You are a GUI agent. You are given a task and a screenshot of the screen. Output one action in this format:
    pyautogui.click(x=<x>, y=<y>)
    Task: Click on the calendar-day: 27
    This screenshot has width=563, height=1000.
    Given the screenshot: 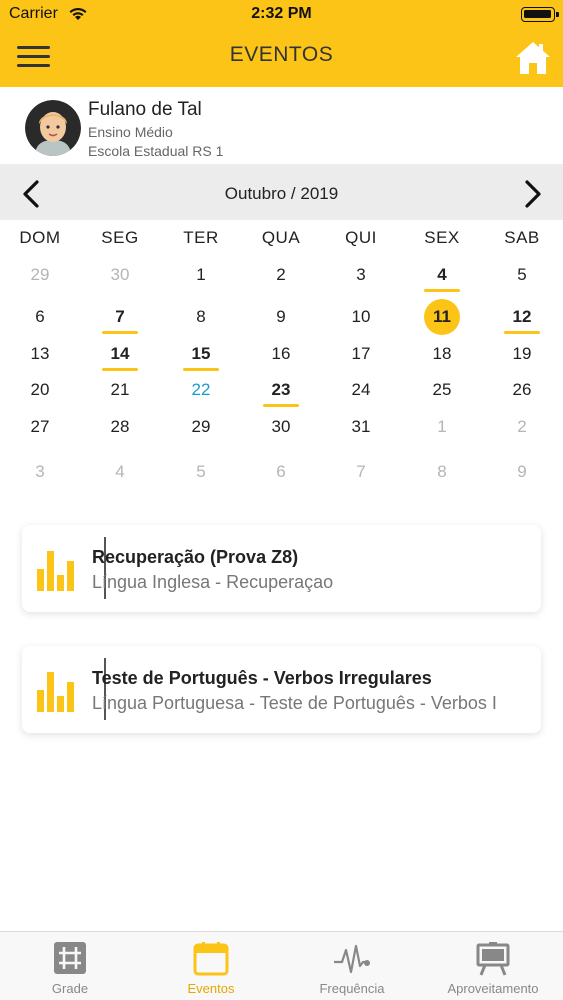 What is the action you would take?
    pyautogui.click(x=40, y=427)
    